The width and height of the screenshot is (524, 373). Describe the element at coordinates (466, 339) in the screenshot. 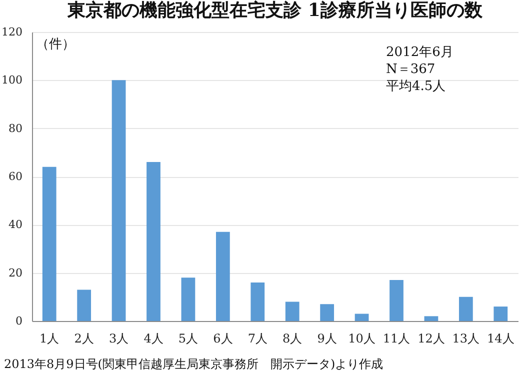

I see `x-tick-label: 13人` at that location.